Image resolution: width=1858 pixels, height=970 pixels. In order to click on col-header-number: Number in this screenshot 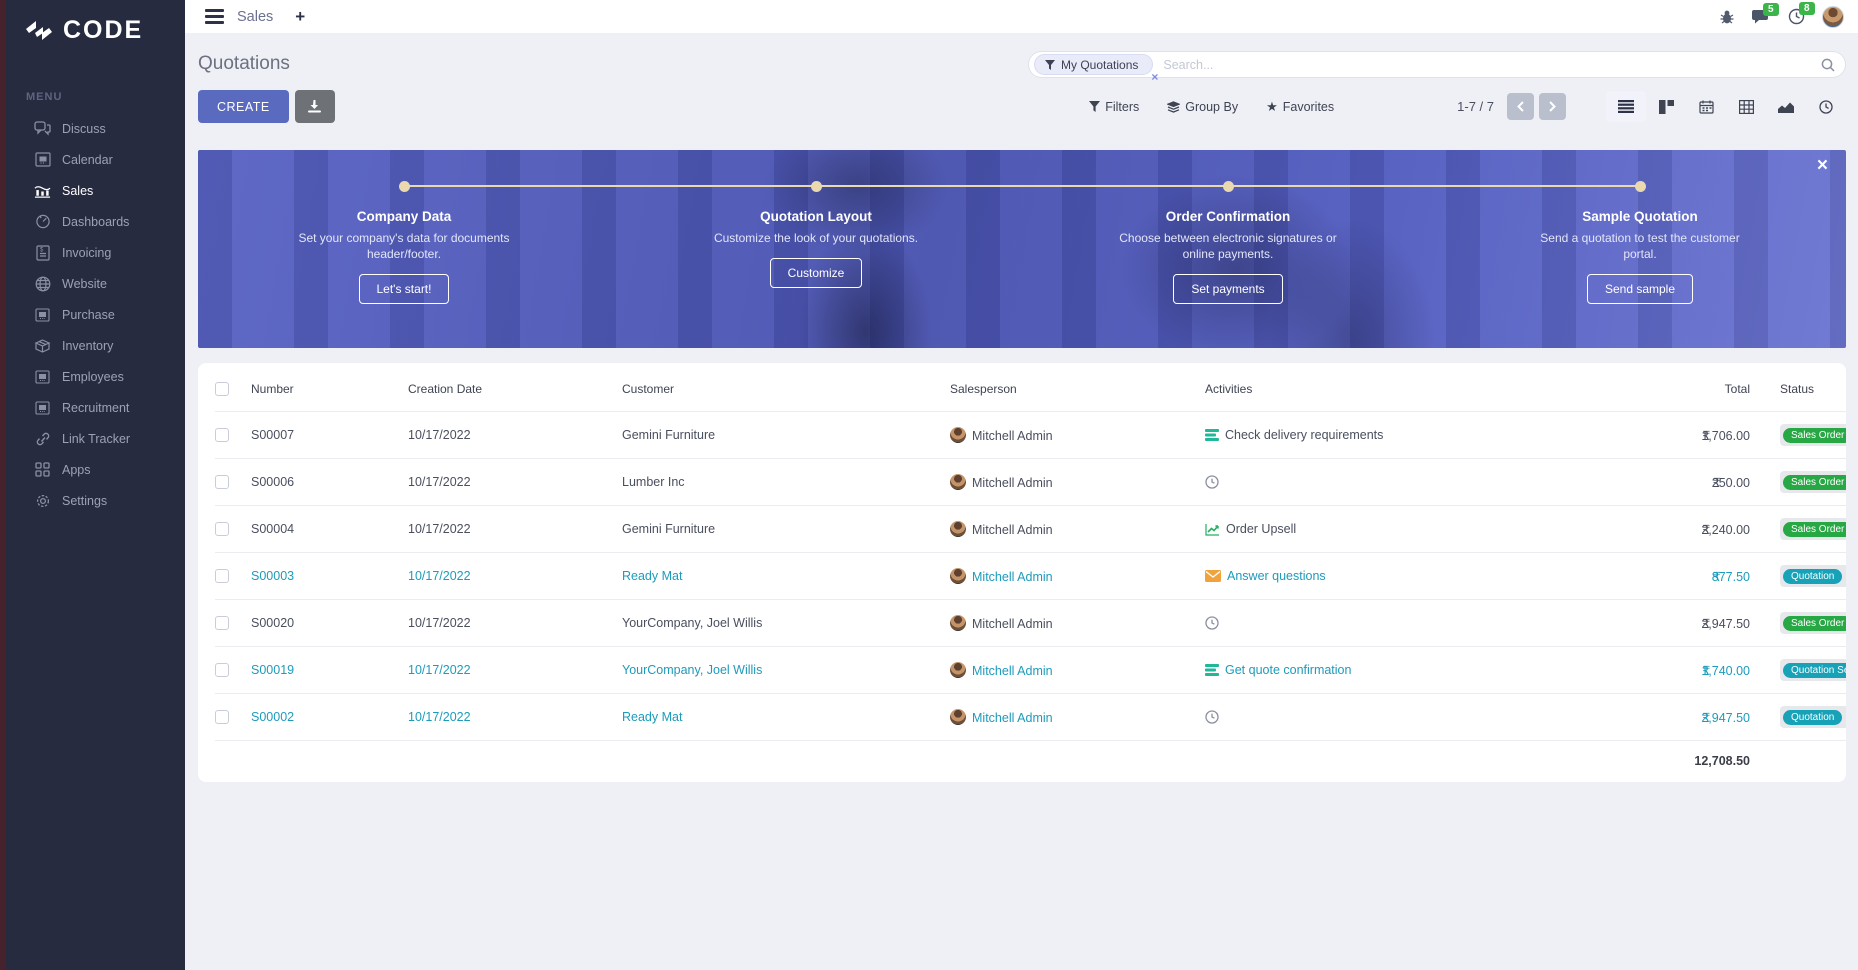, I will do `click(272, 389)`.